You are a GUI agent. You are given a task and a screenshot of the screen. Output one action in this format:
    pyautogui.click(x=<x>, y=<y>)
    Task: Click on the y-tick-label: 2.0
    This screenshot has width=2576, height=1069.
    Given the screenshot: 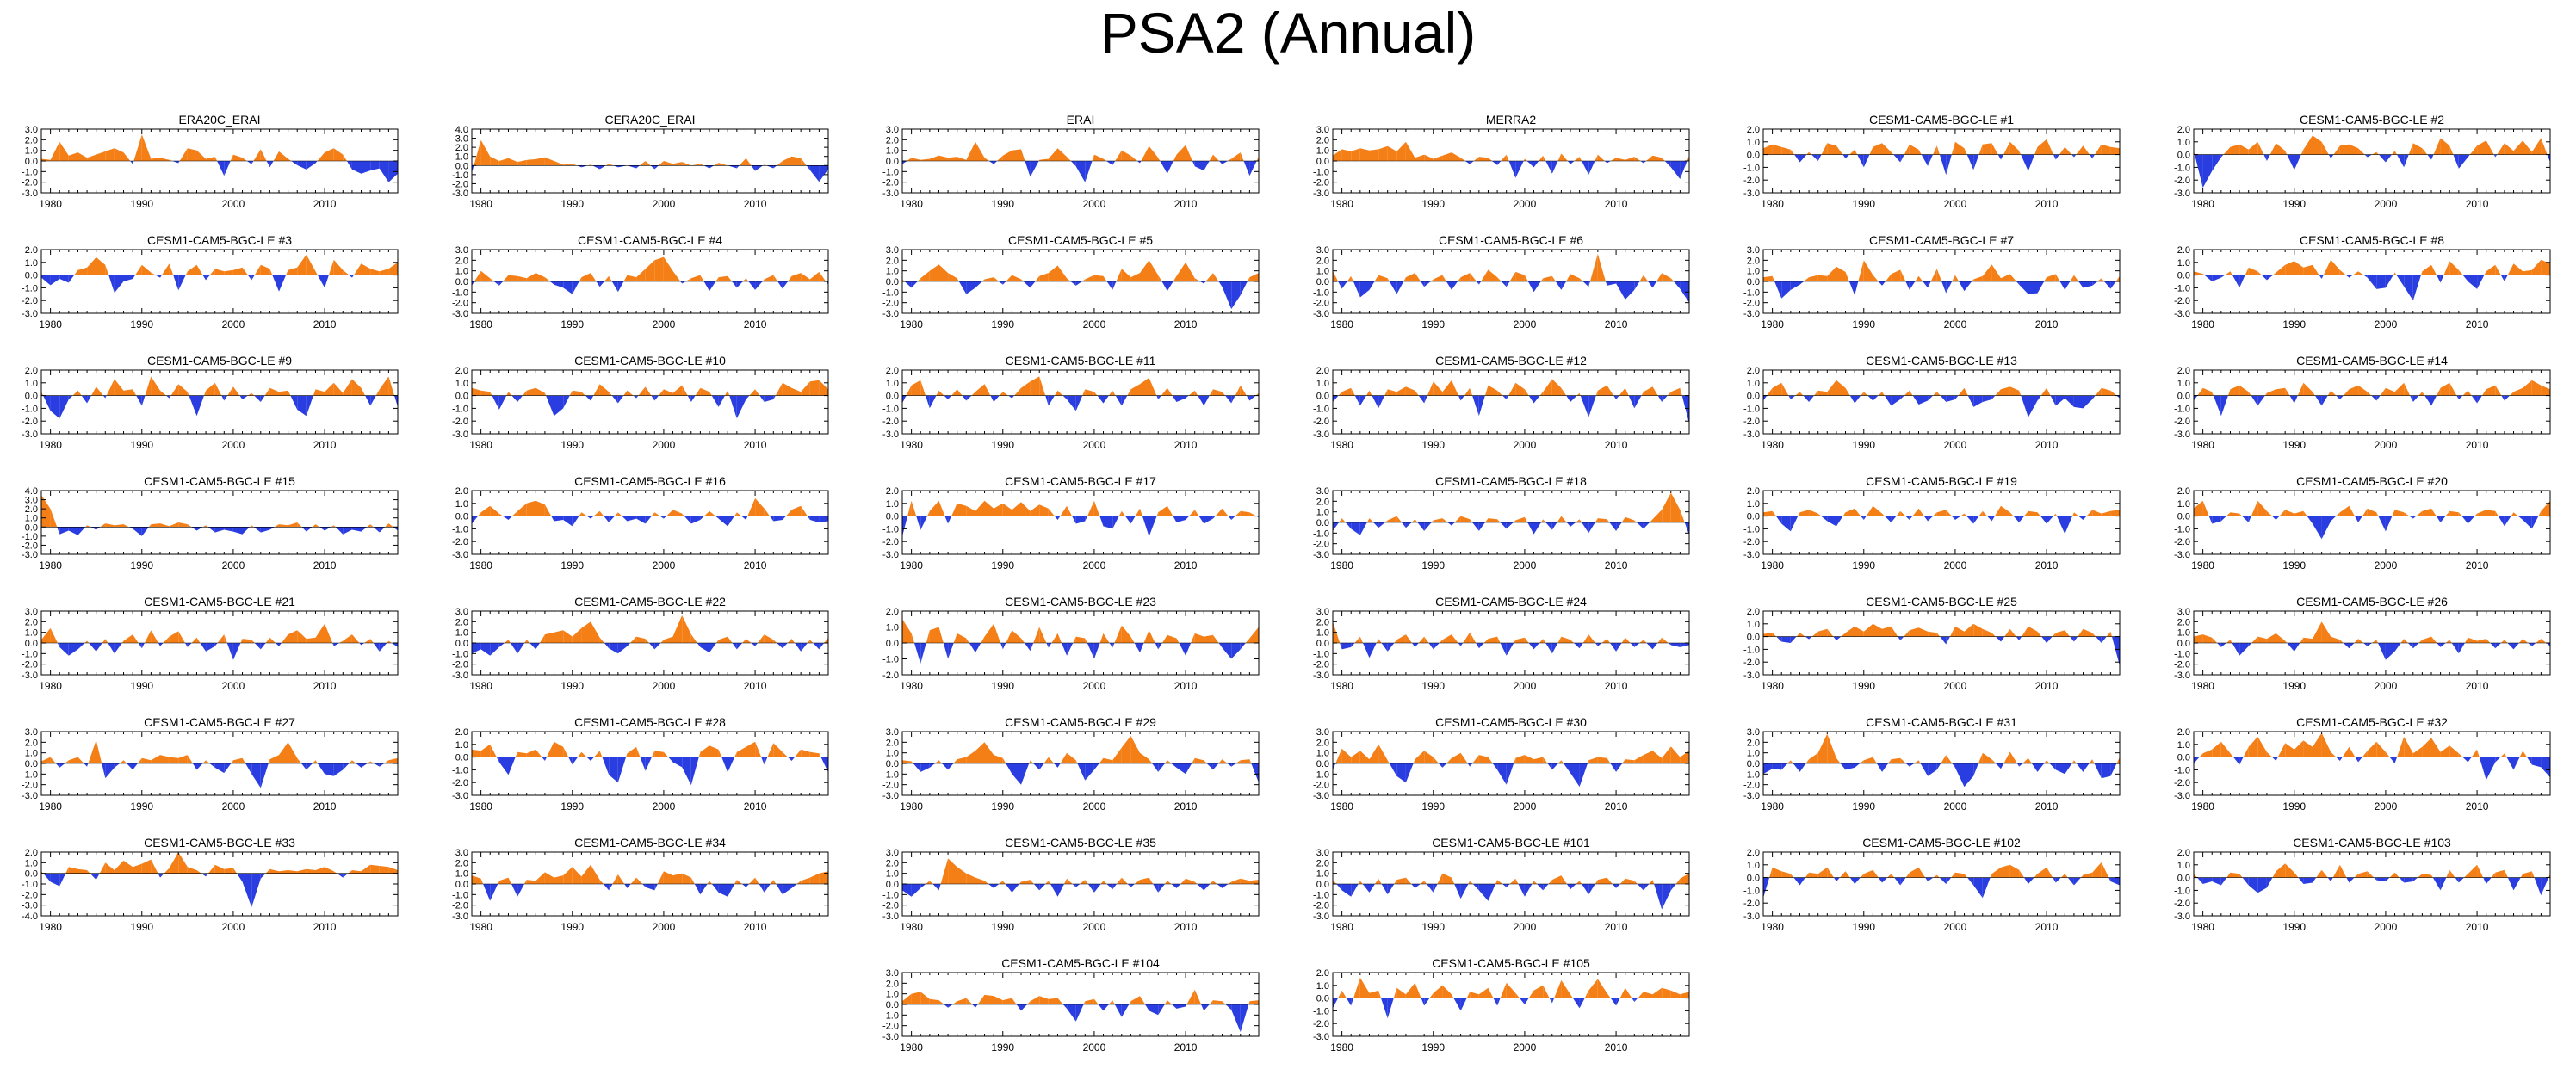 What is the action you would take?
    pyautogui.click(x=1322, y=261)
    